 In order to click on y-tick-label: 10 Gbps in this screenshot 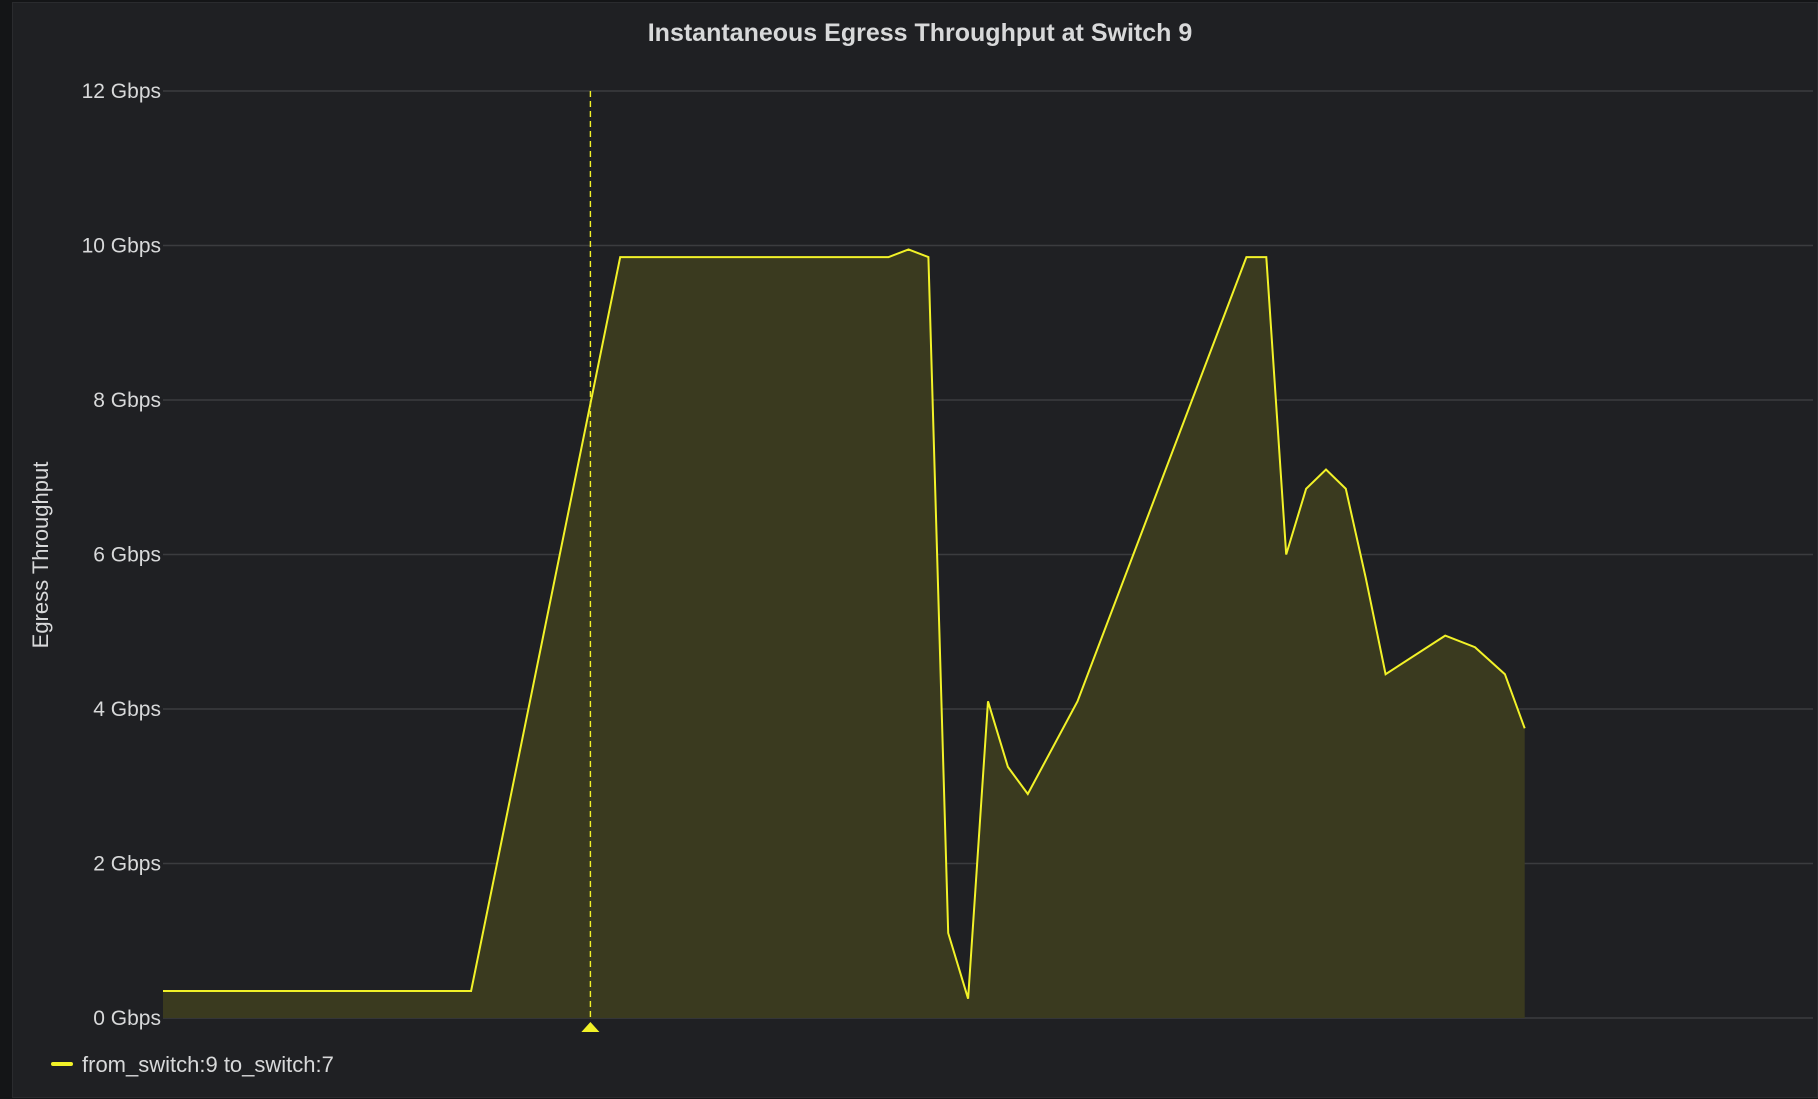, I will do `click(121, 246)`.